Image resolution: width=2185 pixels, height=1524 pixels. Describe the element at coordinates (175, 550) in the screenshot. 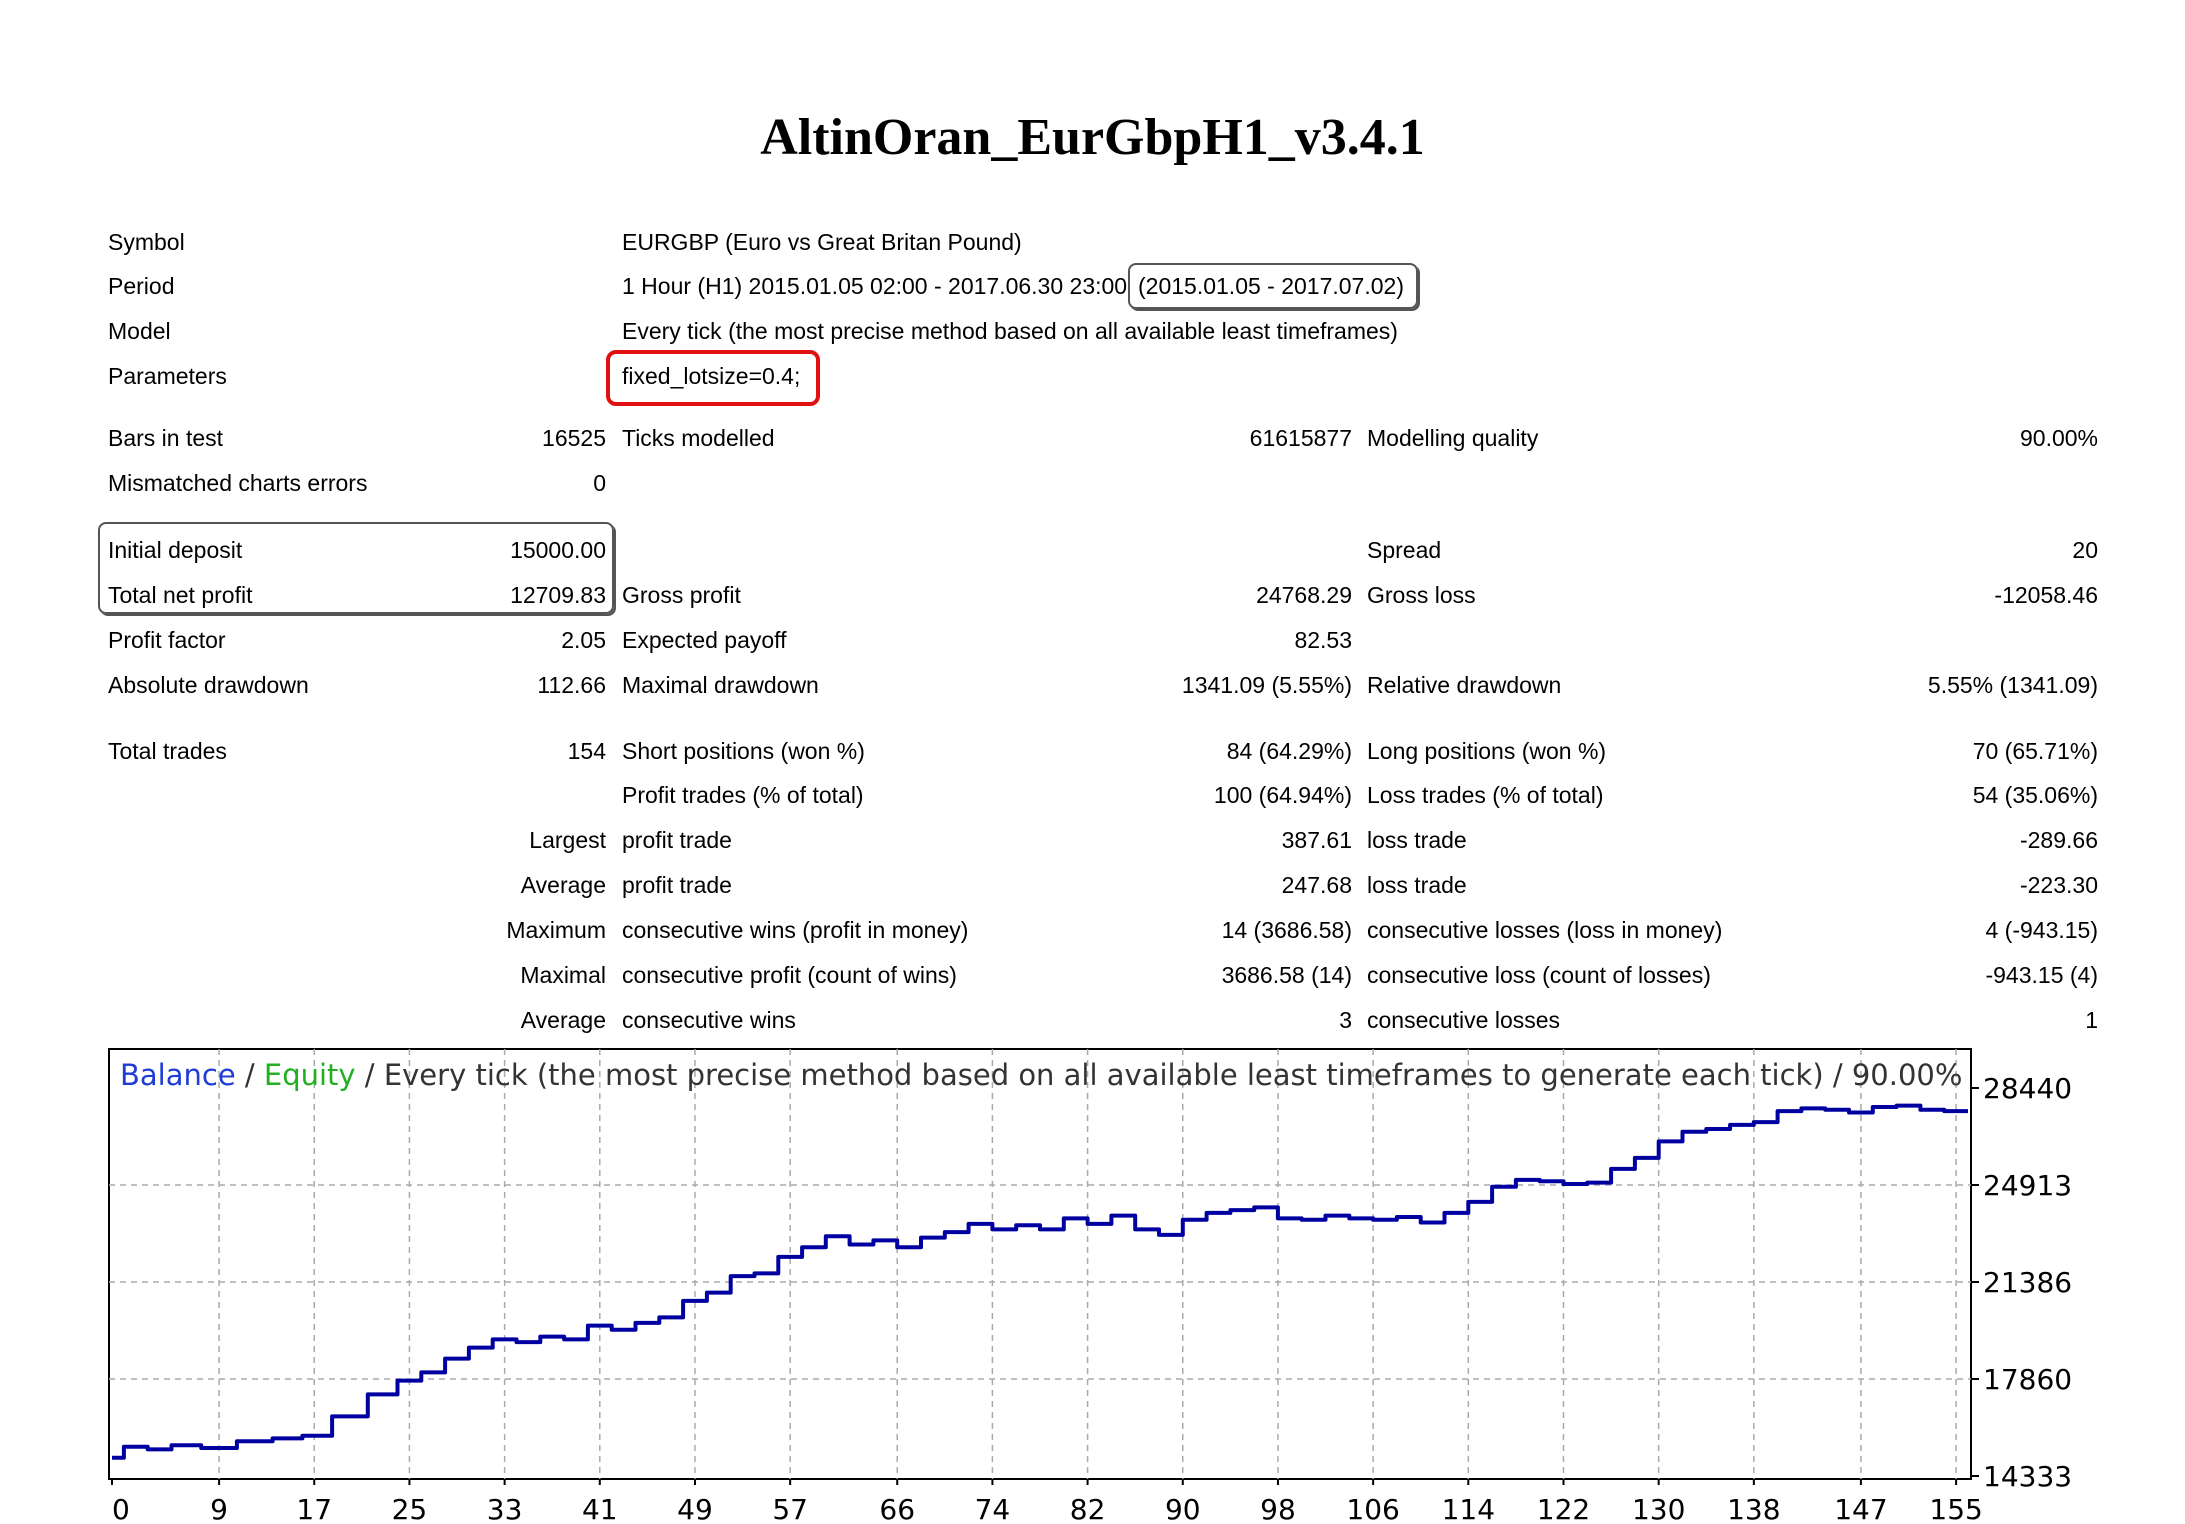

I see `initial-deposit-label: Initial deposit` at that location.